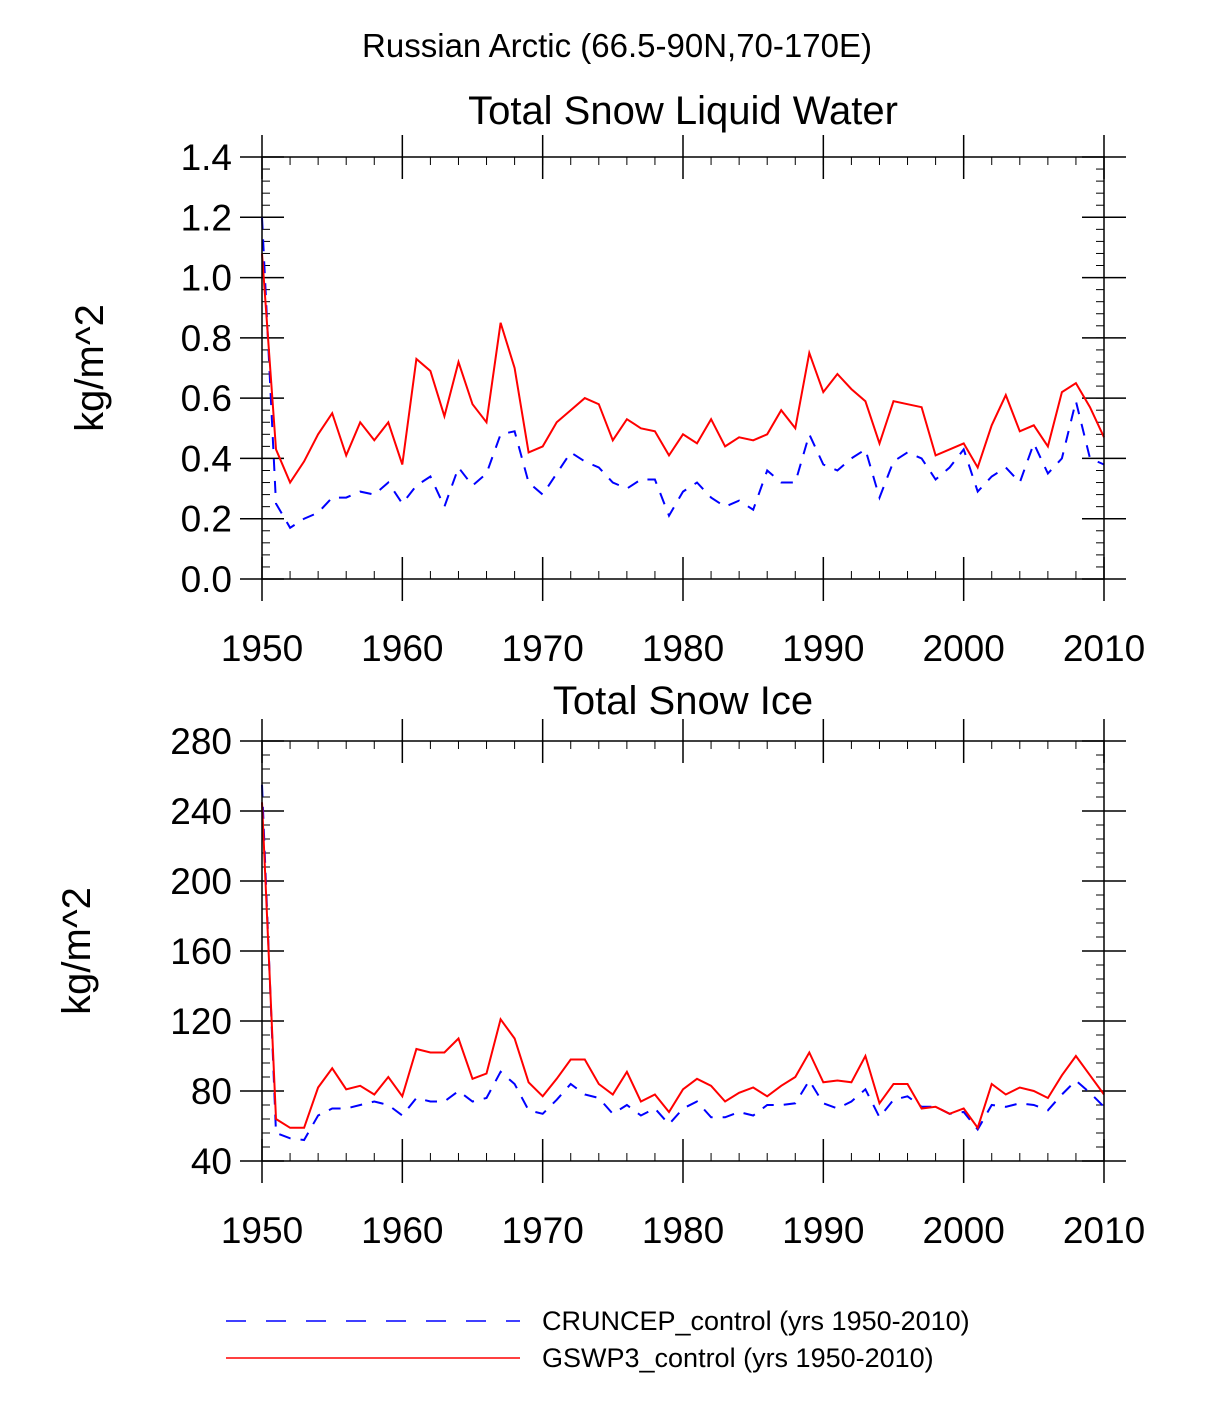 This screenshot has width=1224, height=1401. What do you see at coordinates (201, 1021) in the screenshot?
I see `y-tick-label: 120` at bounding box center [201, 1021].